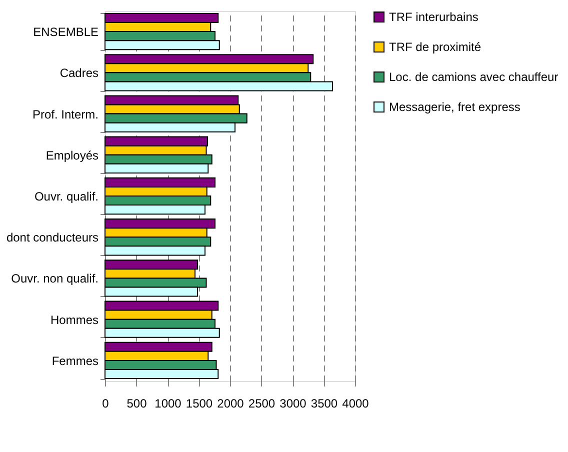 The height and width of the screenshot is (452, 568). Describe the element at coordinates (324, 403) in the screenshot. I see `x-tick-label: 3500` at that location.